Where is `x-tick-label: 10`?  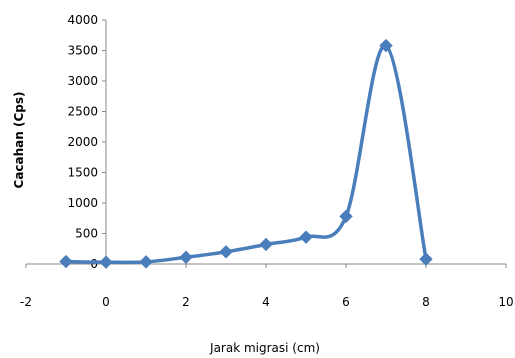
x-tick-label: 10 is located at coordinates (505, 302).